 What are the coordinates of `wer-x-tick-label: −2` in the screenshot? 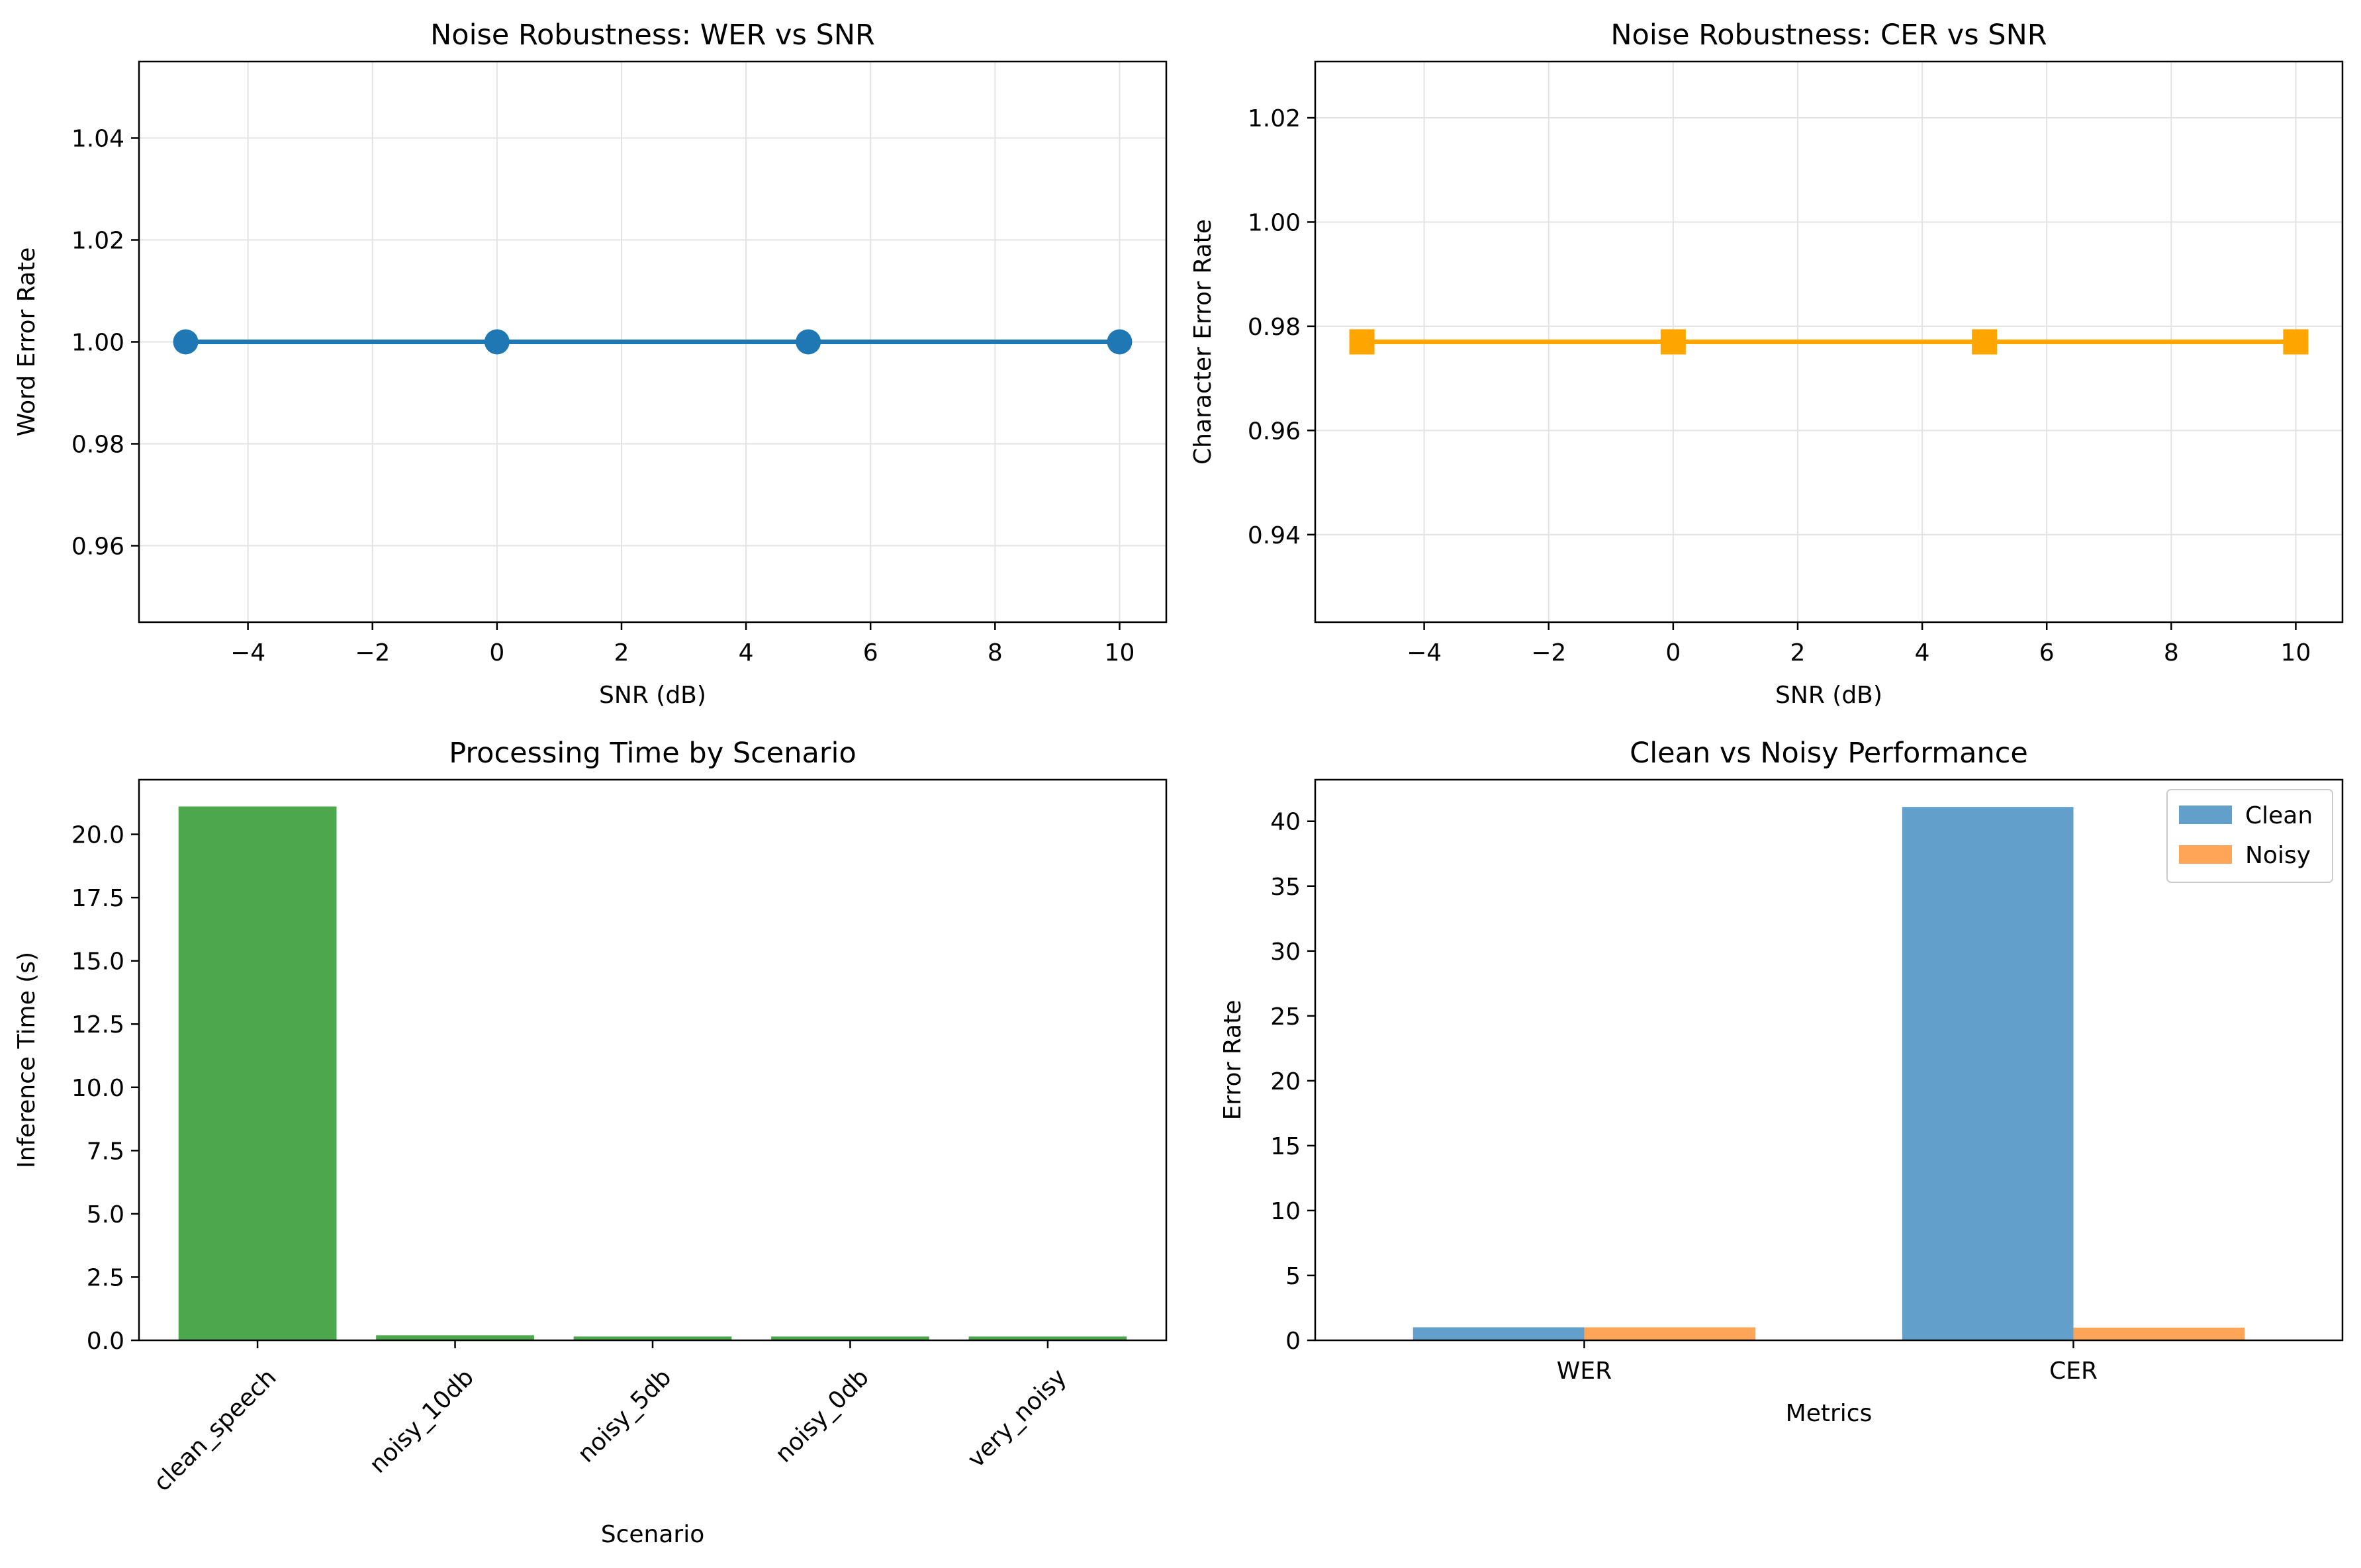 It's located at (372, 653).